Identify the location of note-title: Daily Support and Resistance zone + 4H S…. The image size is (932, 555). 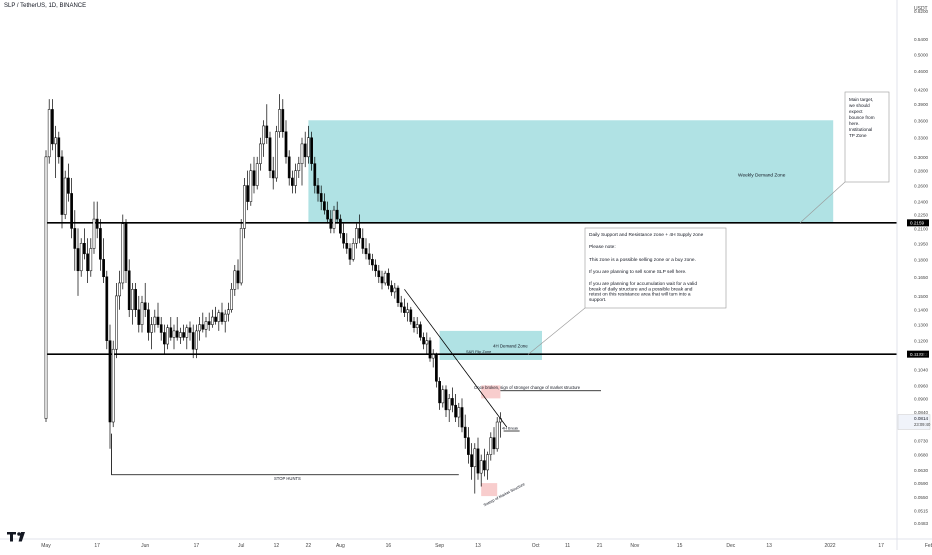
(646, 235).